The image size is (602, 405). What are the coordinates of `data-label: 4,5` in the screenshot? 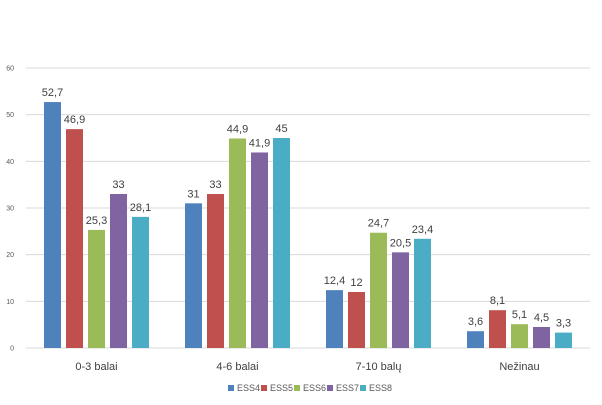 It's located at (541, 318).